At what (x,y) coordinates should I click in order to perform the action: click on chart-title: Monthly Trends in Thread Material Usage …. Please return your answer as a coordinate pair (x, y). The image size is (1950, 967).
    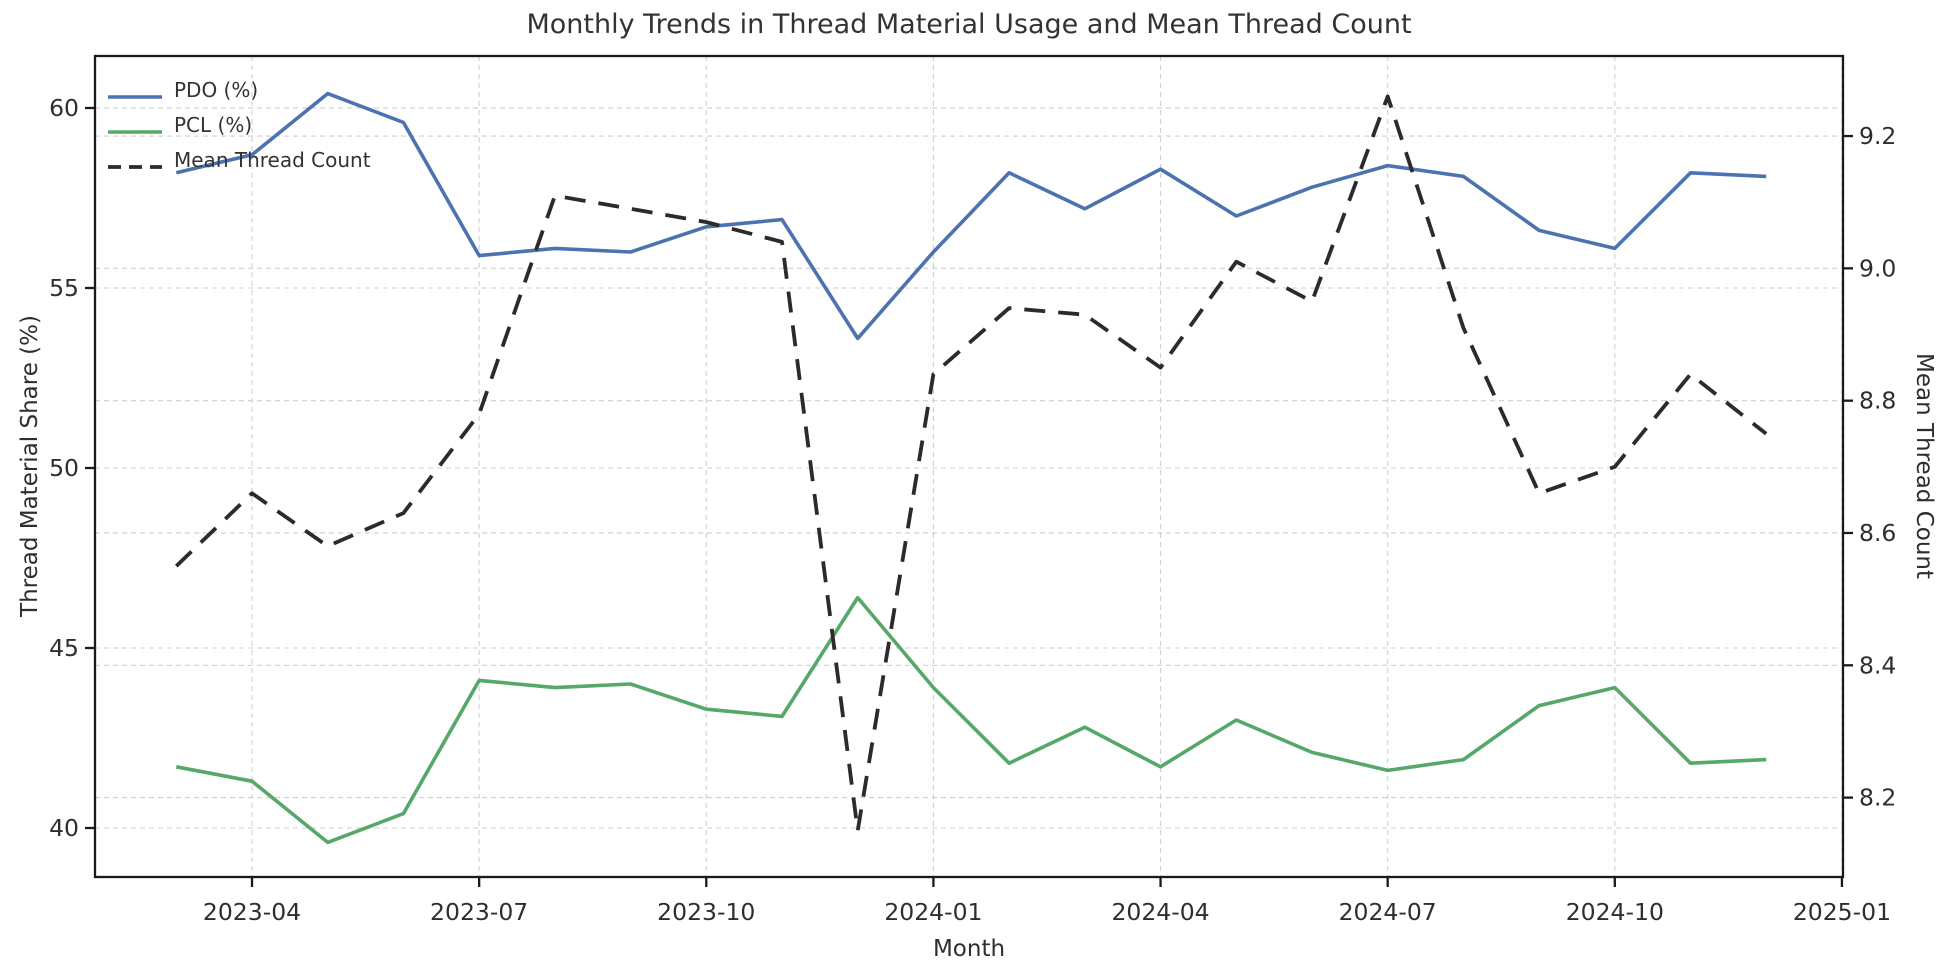
    Looking at the image, I should click on (969, 24).